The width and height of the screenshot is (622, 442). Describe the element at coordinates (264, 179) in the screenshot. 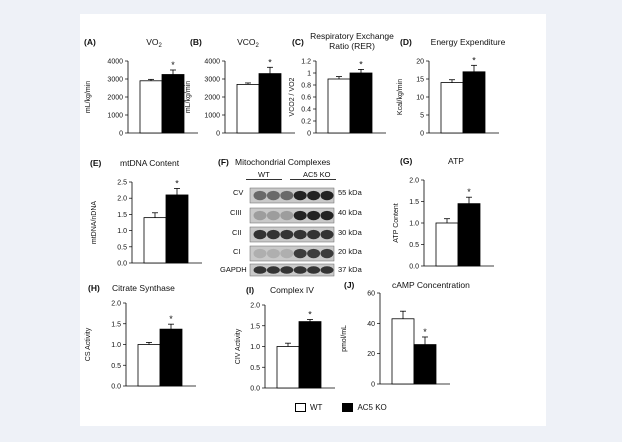

I see `western-group-wt-line` at that location.